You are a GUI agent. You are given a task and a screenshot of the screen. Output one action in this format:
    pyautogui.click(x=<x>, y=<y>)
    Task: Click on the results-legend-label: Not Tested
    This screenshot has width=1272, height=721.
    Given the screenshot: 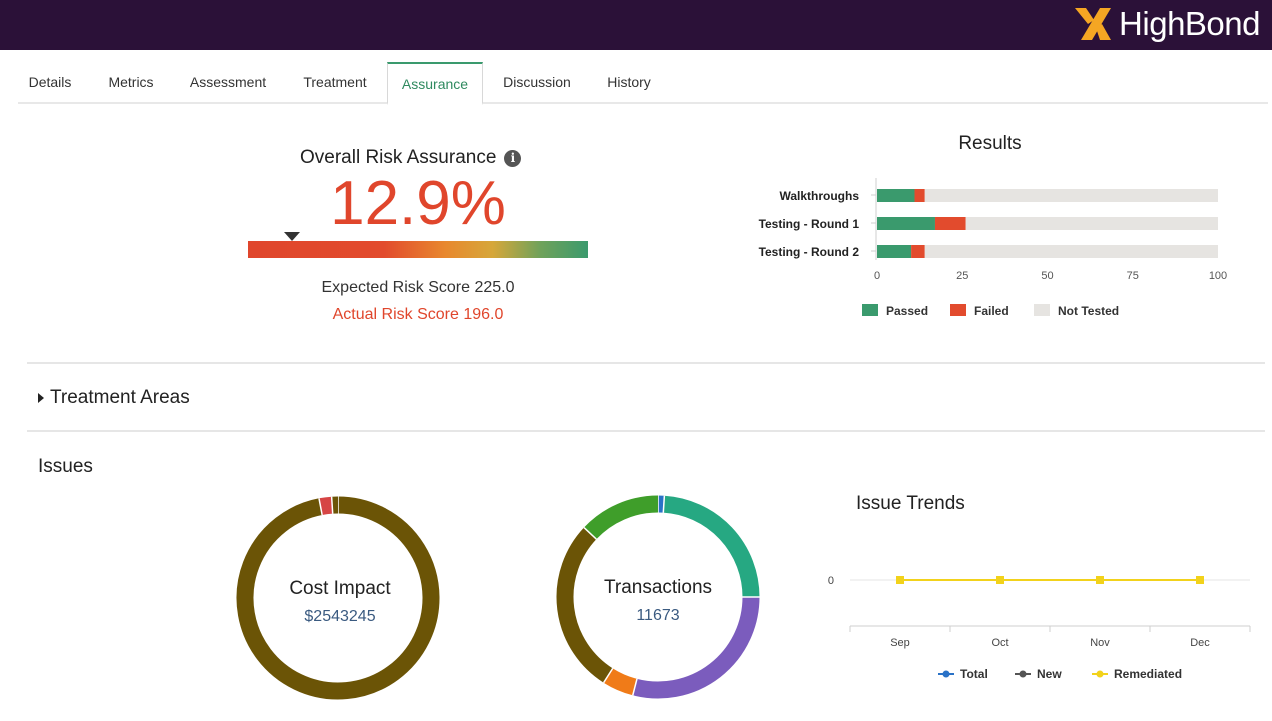 What is the action you would take?
    pyautogui.click(x=1088, y=311)
    